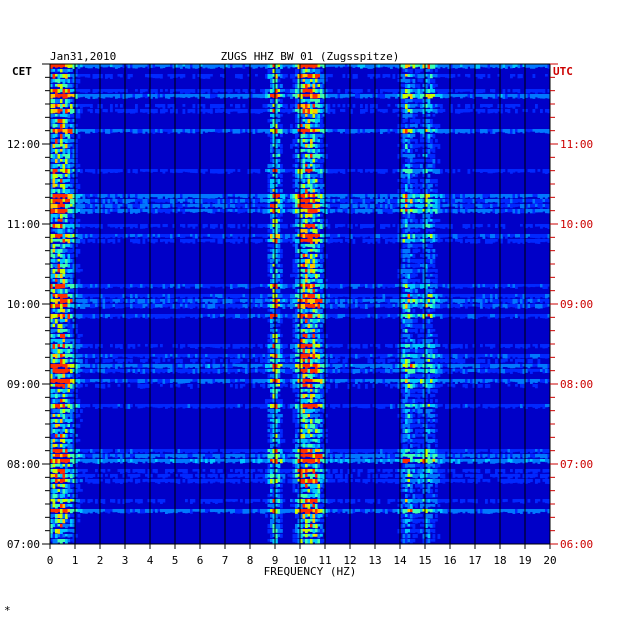 This screenshot has width=630, height=624. Describe the element at coordinates (563, 71) in the screenshot. I see `utc-axis-label: UTC` at that location.